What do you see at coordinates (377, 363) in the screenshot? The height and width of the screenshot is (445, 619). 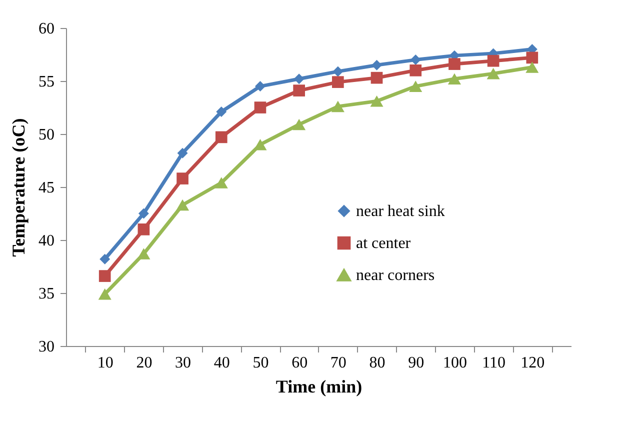 I see `x-tick-label: 80` at bounding box center [377, 363].